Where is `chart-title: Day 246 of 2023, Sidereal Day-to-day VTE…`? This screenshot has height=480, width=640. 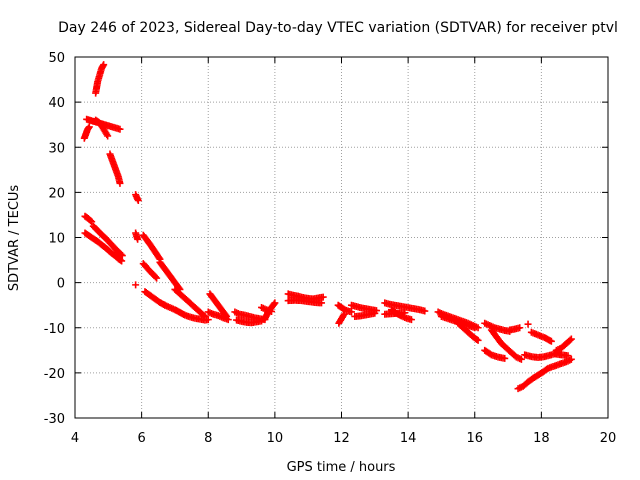 chart-title: Day 246 of 2023, Sidereal Day-to-day VTE… is located at coordinates (338, 28).